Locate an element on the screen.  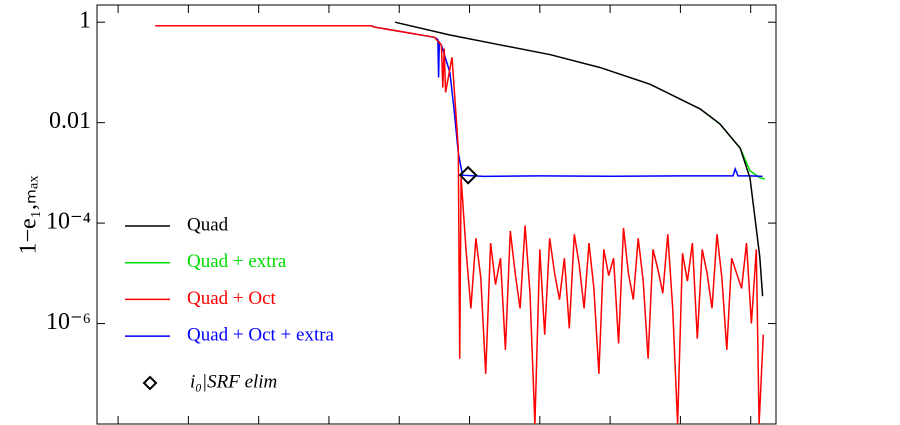
legend-label: Quad is located at coordinates (208, 224).